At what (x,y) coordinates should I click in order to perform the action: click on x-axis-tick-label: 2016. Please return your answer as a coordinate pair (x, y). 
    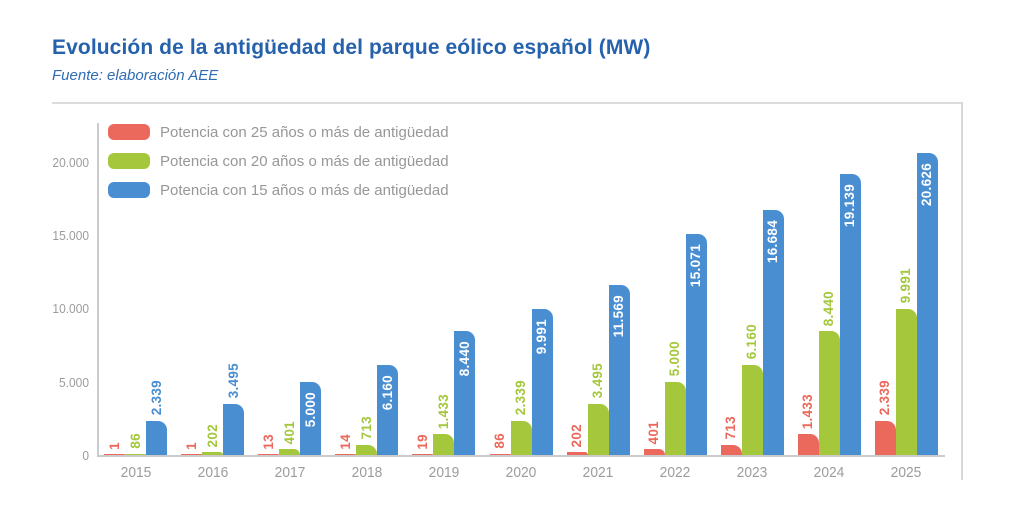
    Looking at the image, I should click on (212, 472).